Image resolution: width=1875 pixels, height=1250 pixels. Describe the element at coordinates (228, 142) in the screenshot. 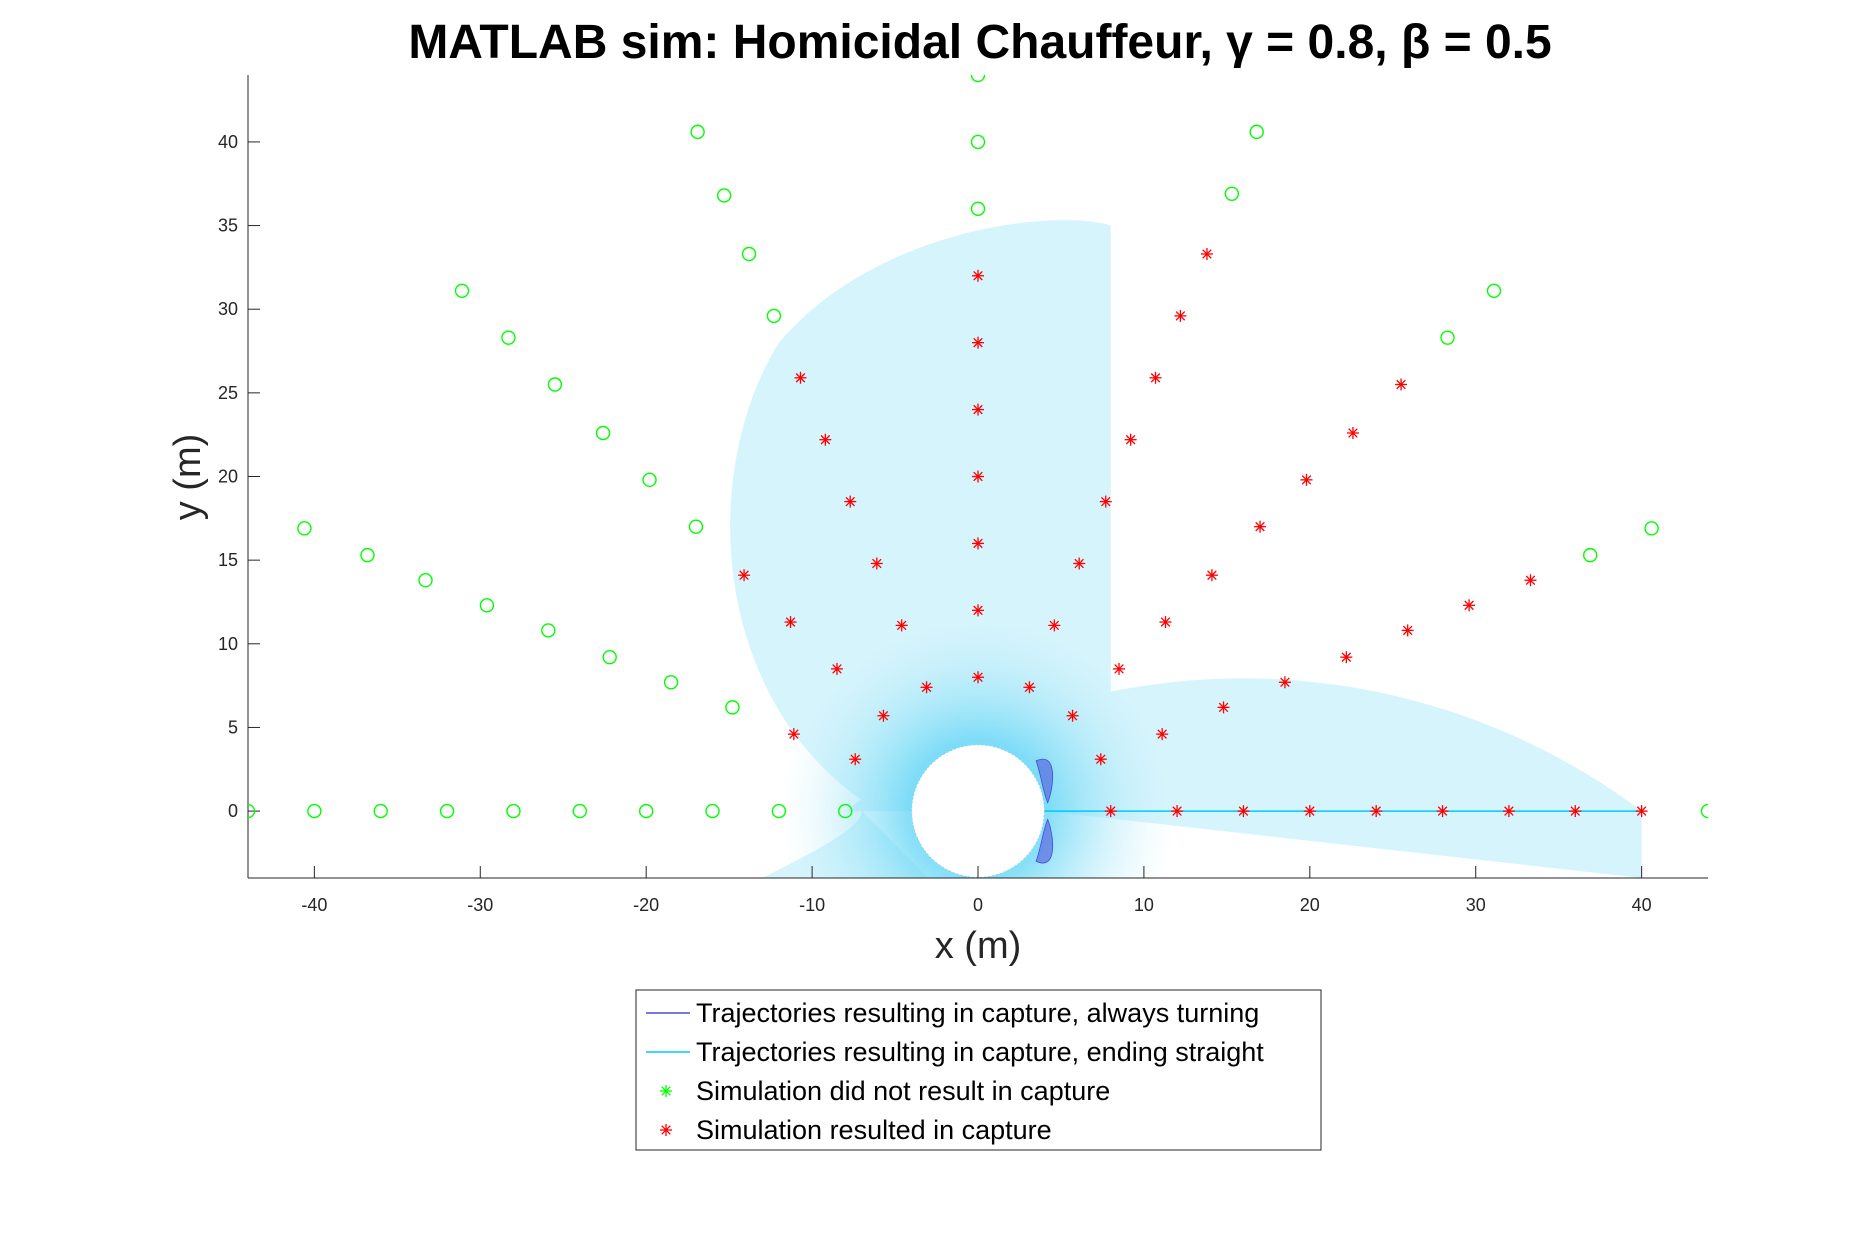

I see `y-tick-label: 40` at that location.